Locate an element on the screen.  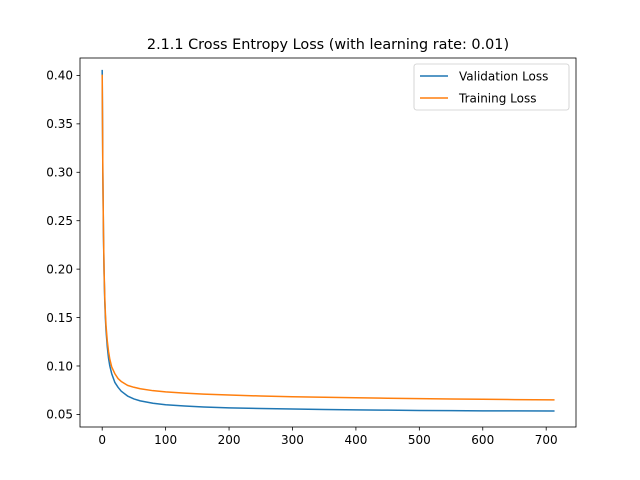
legend-label: Validation Loss is located at coordinates (503, 76).